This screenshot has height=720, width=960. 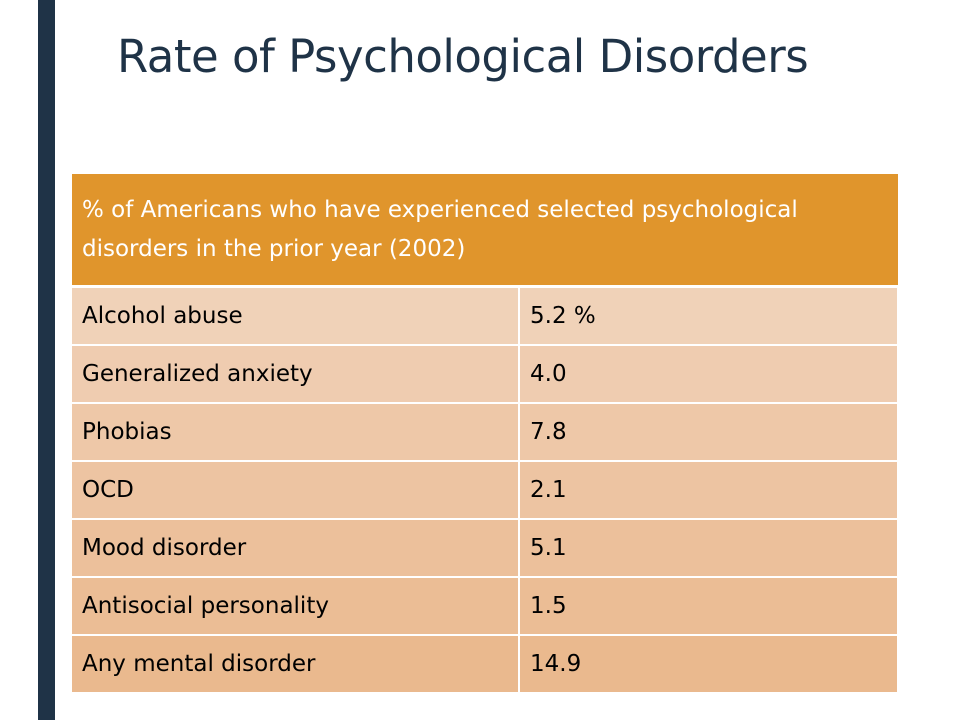 What do you see at coordinates (709, 316) in the screenshot?
I see `disorder-rate: 5.2 %` at bounding box center [709, 316].